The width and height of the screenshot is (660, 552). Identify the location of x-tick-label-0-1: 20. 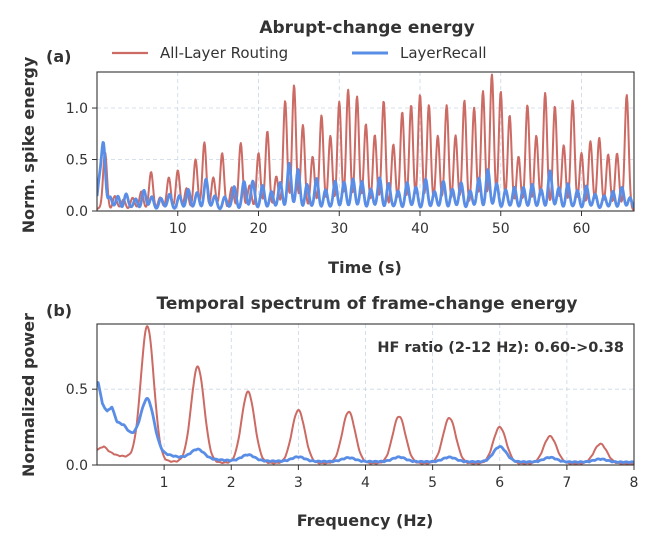
(259, 229).